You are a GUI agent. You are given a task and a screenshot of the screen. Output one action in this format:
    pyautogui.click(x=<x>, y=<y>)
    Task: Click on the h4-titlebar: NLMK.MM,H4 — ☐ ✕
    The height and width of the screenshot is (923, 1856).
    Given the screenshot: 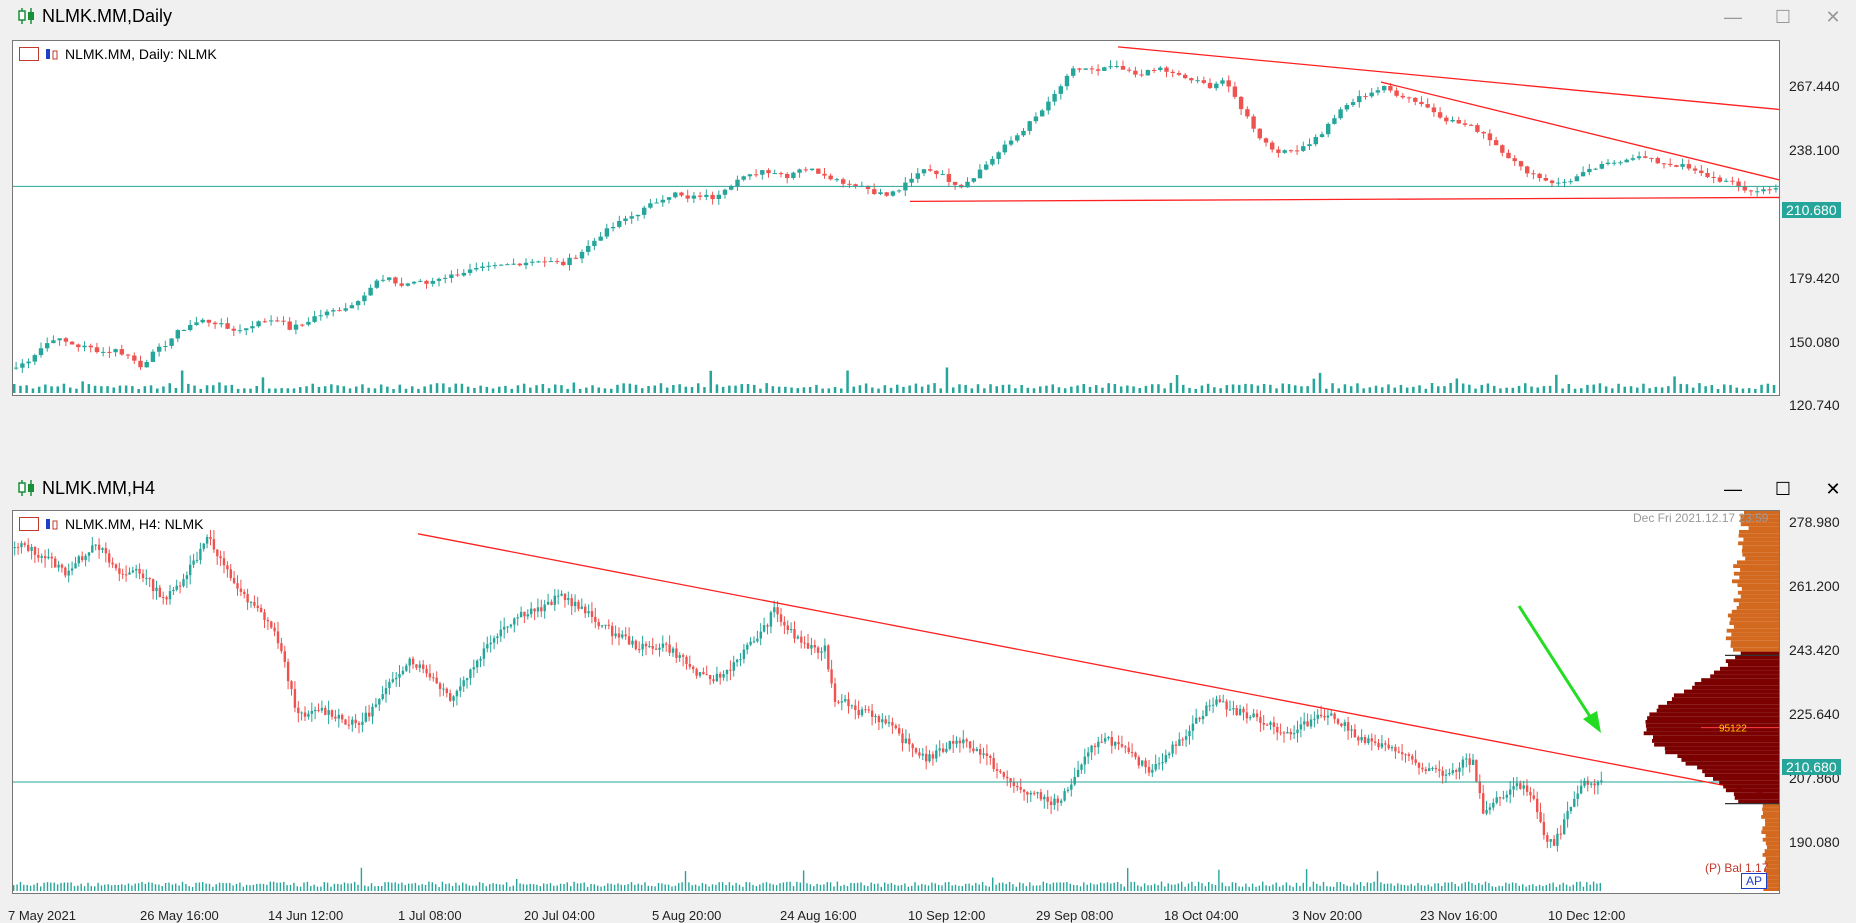 What is the action you would take?
    pyautogui.click(x=928, y=489)
    